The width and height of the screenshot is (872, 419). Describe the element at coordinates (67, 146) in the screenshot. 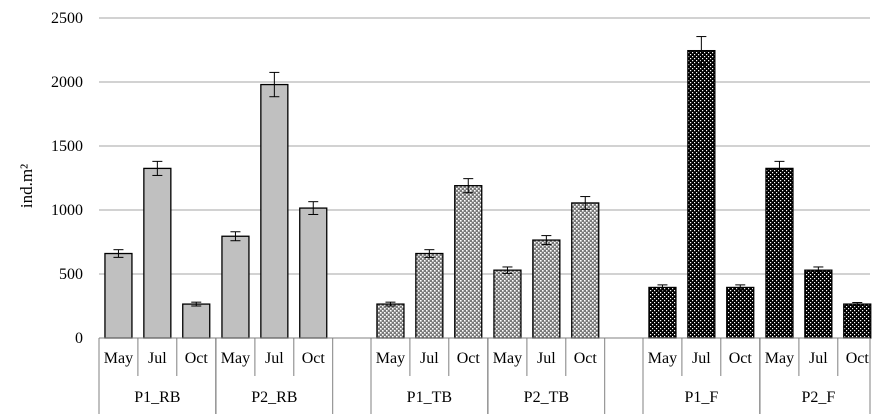

I see `y-tick-label: 1500` at that location.